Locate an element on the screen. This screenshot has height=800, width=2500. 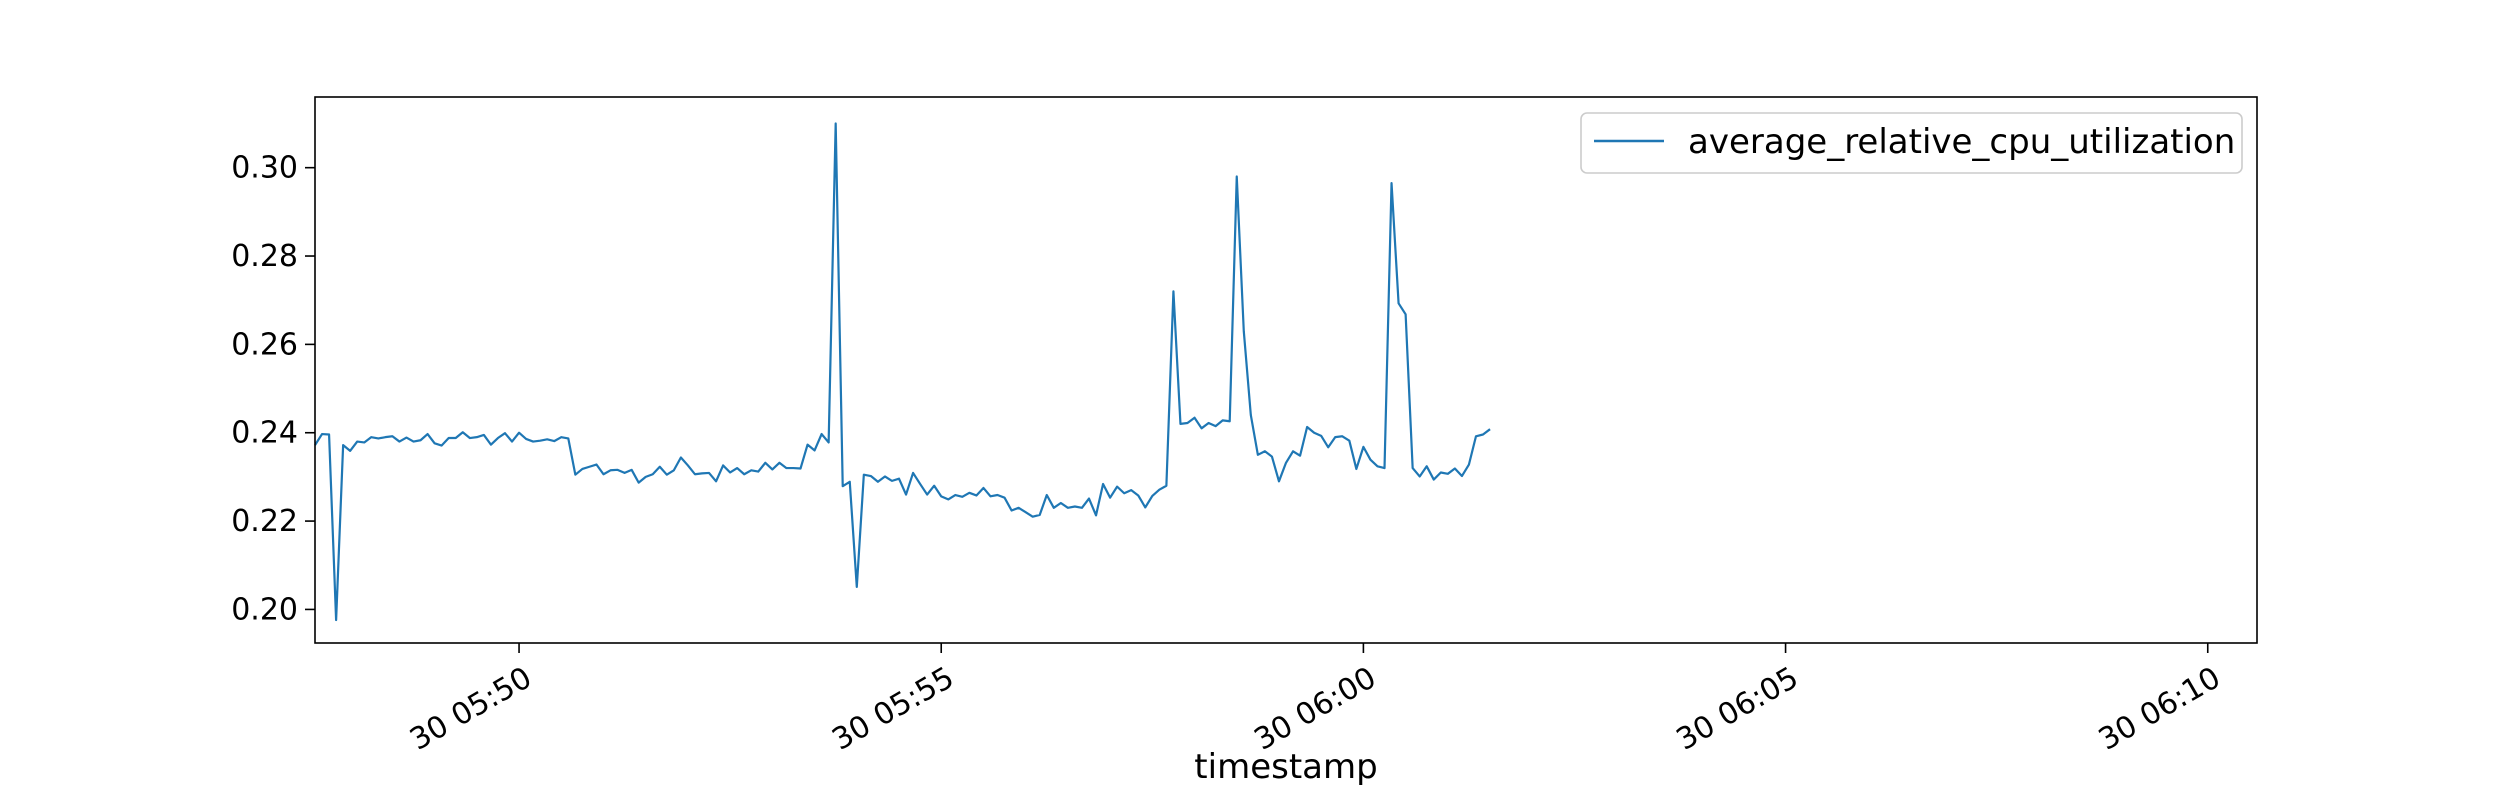
y-tick-label: 0.26 is located at coordinates (264, 344).